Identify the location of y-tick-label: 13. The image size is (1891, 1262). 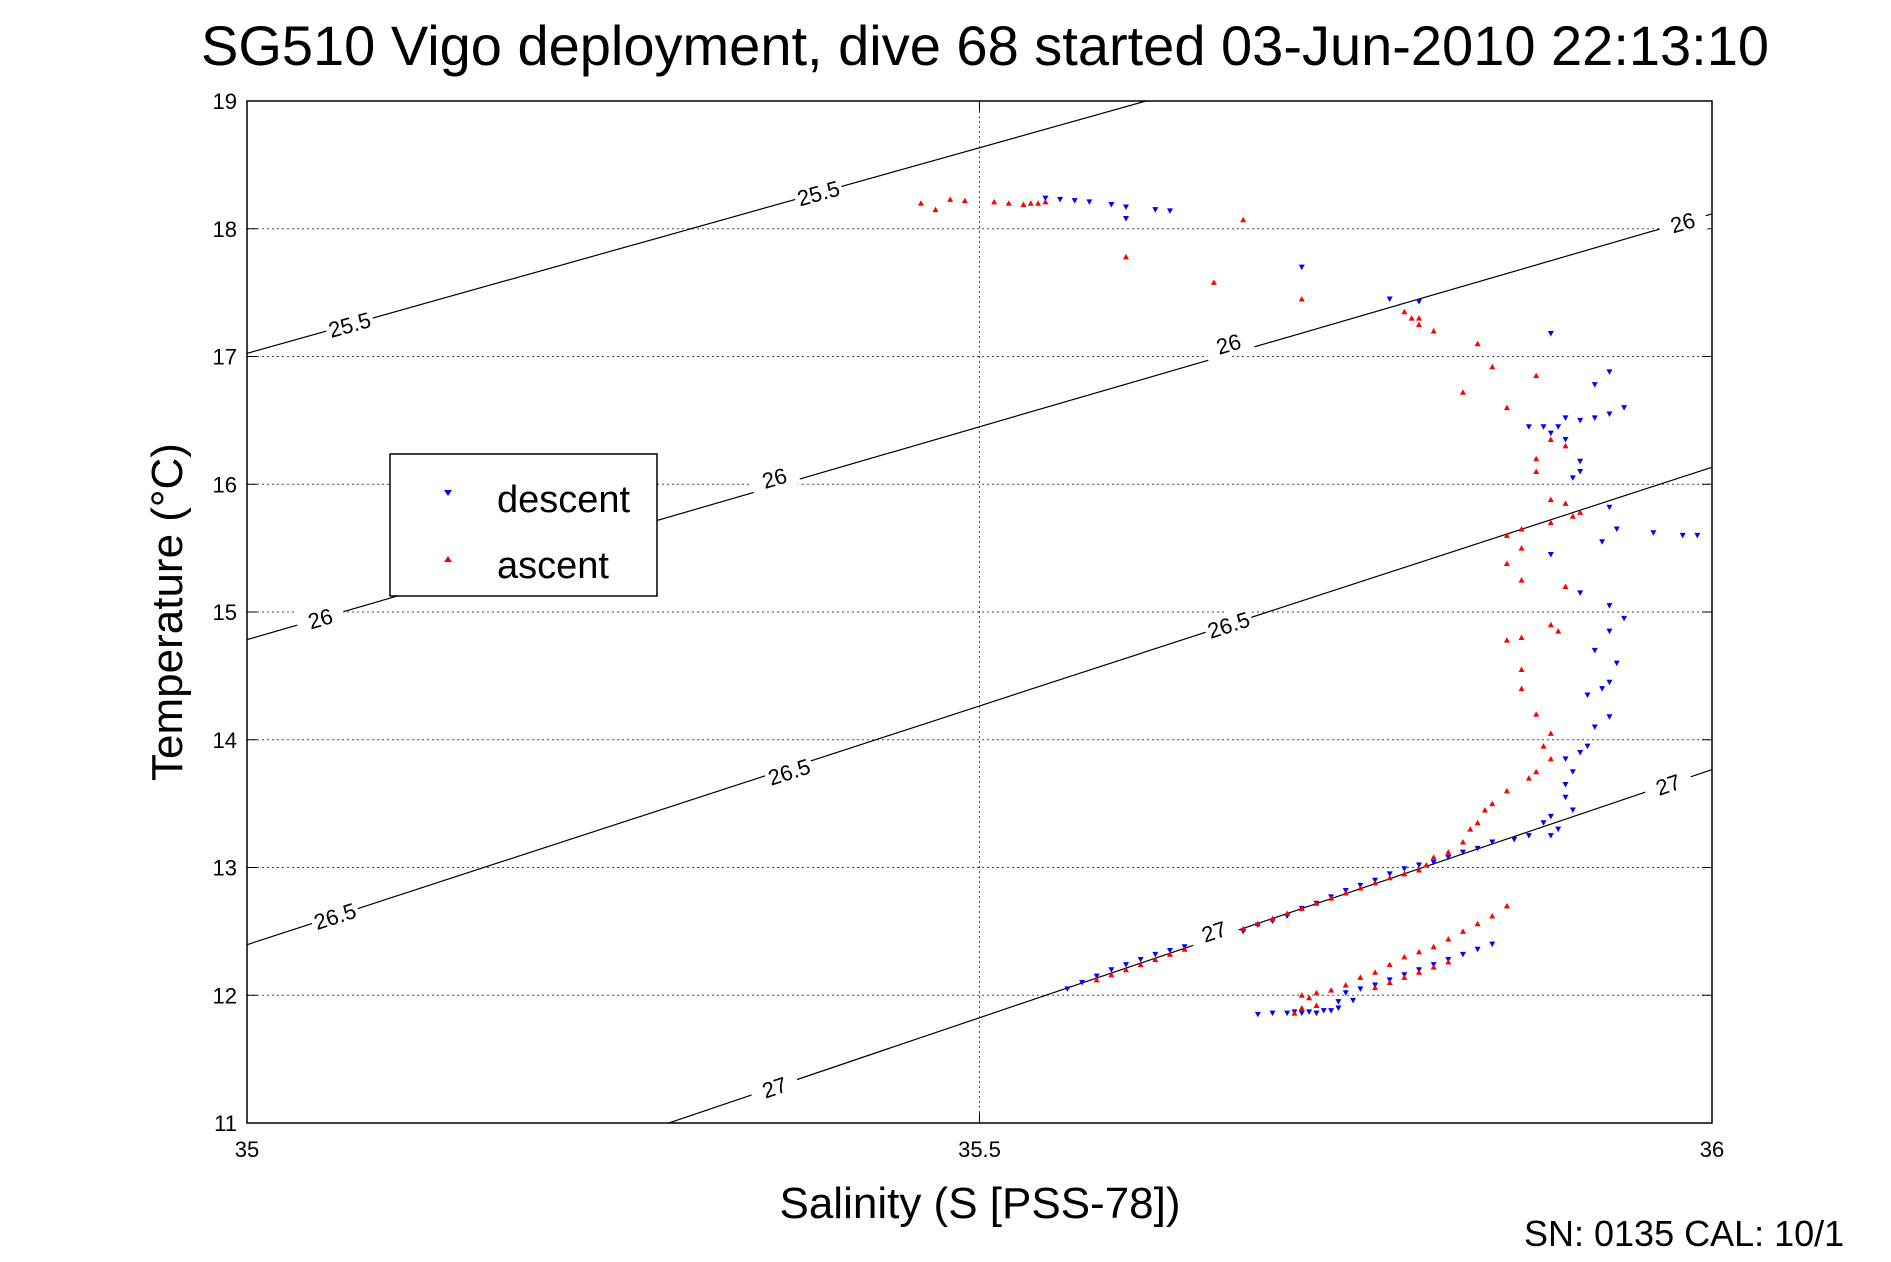
(225, 868).